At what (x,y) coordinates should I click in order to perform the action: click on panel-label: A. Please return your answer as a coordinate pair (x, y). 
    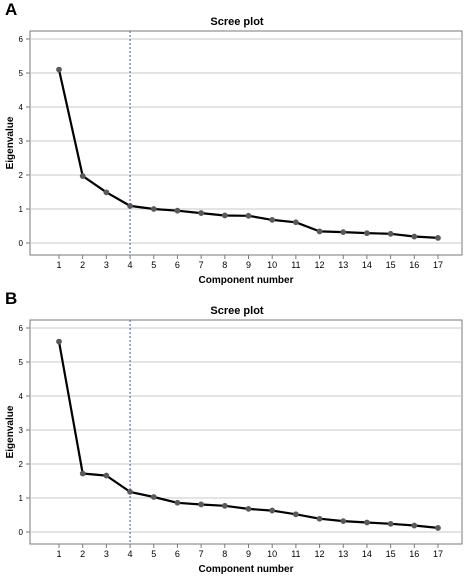
    Looking at the image, I should click on (11, 9).